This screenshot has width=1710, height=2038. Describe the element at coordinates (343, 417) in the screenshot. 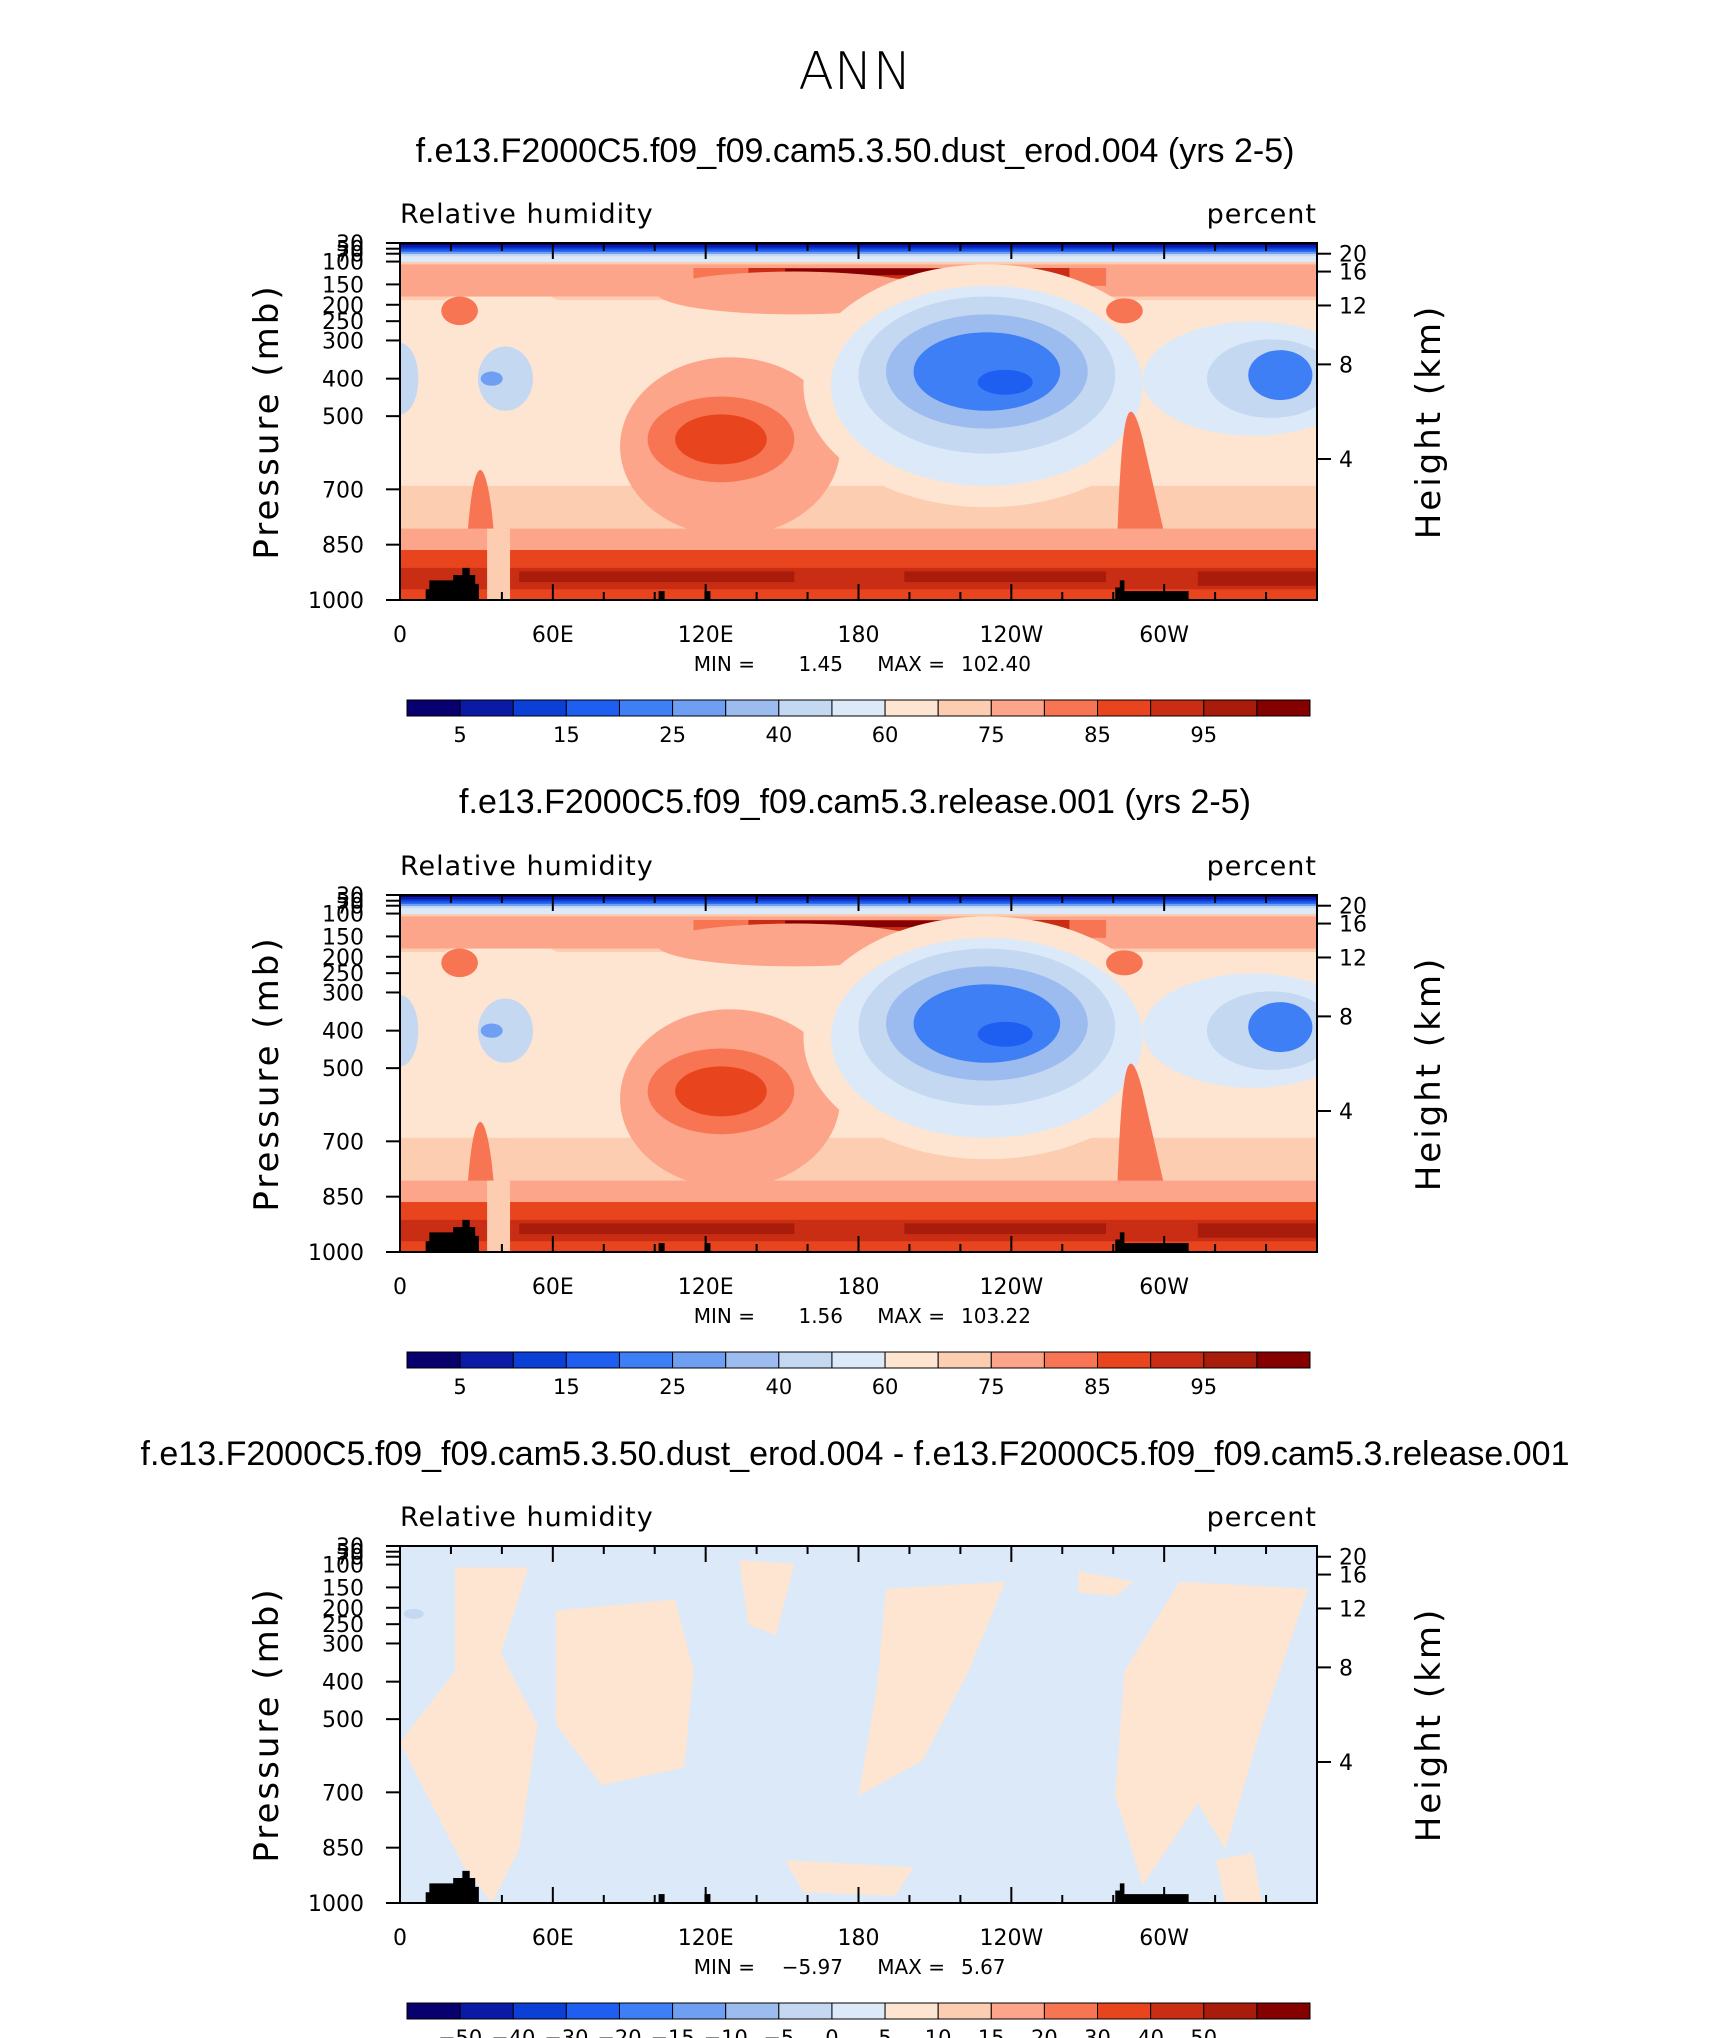

I see `y-tick-label: 500` at that location.